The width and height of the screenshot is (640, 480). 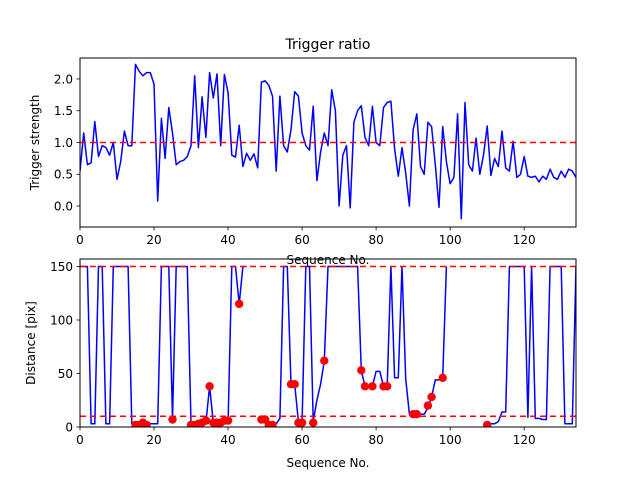 I want to click on bottom-y-tick-label: 100, so click(x=61, y=320).